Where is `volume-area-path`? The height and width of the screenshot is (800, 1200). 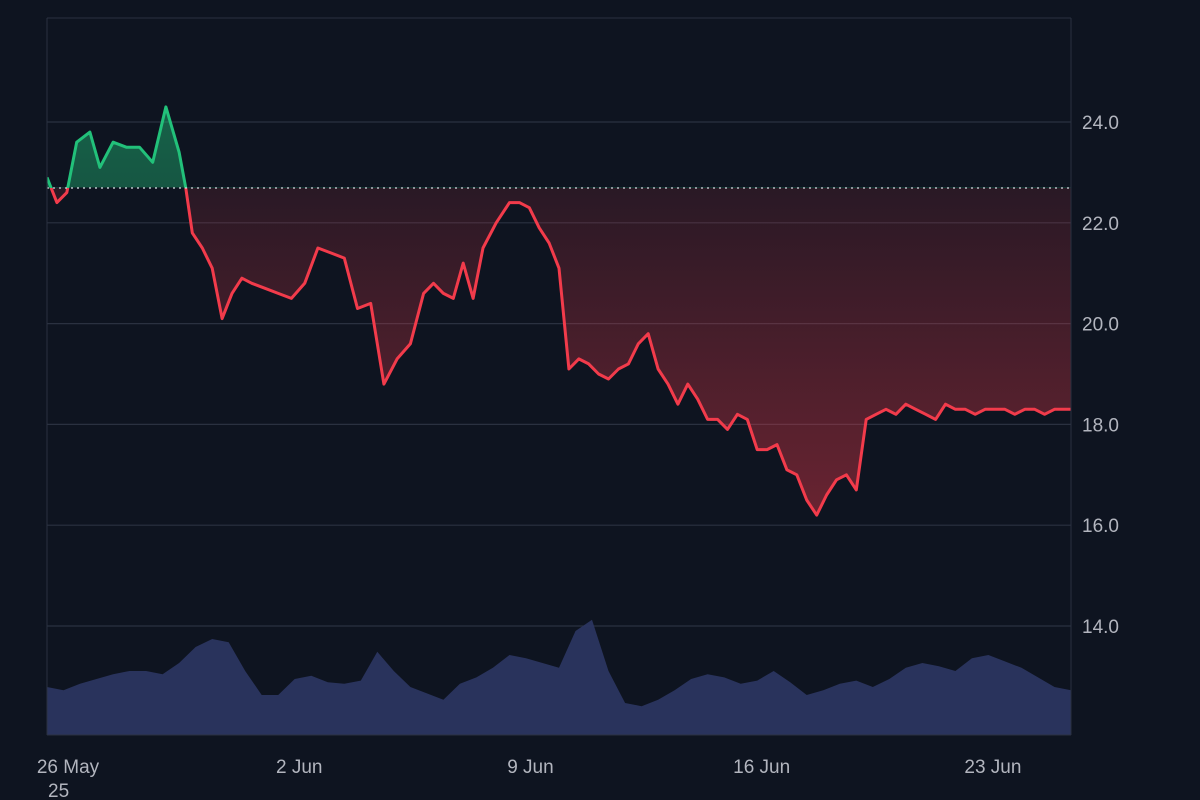 volume-area-path is located at coordinates (559, 677).